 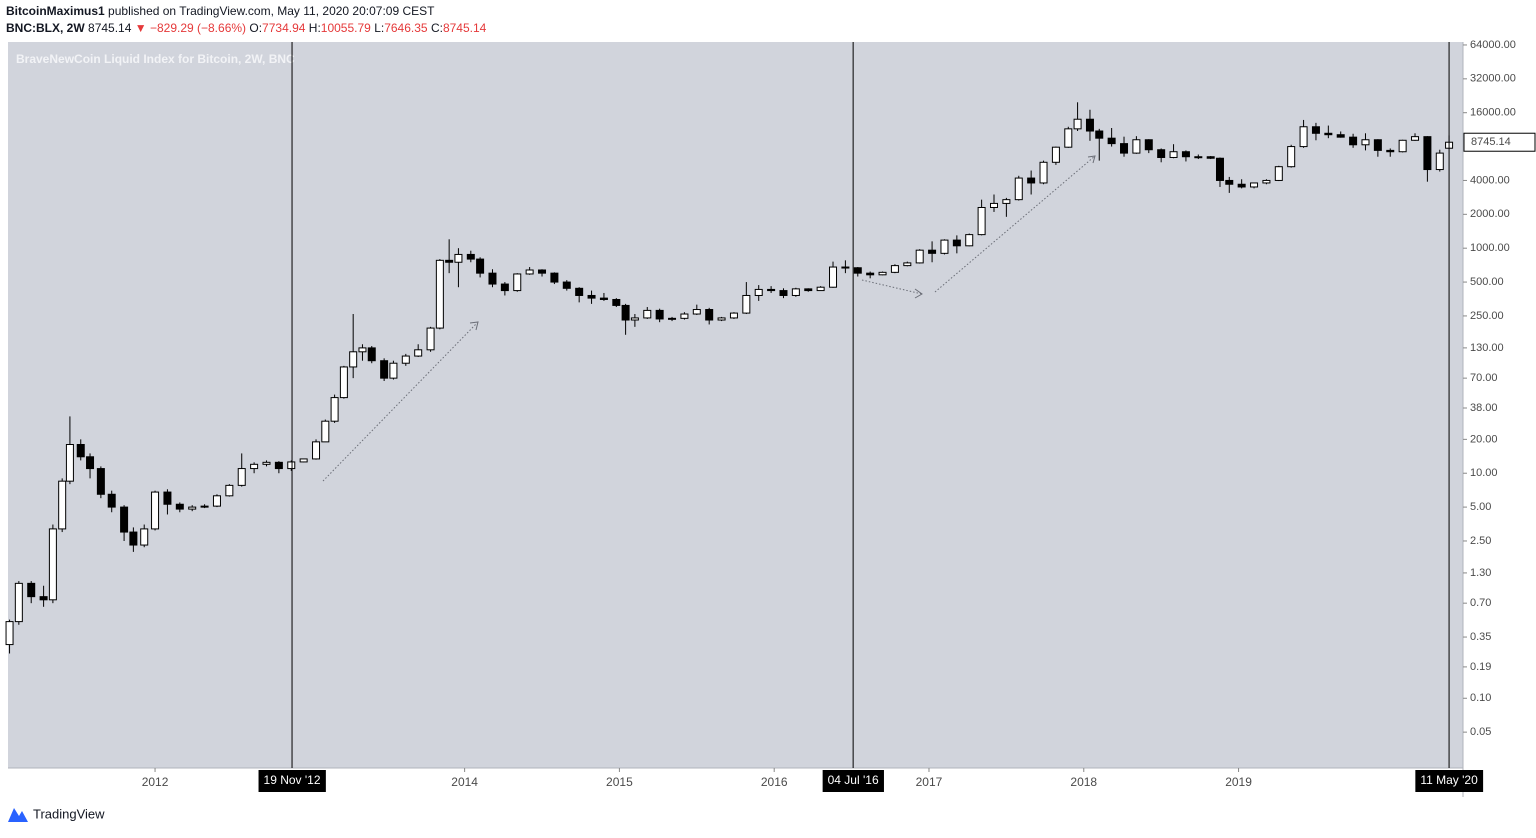 I want to click on x-tick-label: 2015, so click(x=619, y=782).